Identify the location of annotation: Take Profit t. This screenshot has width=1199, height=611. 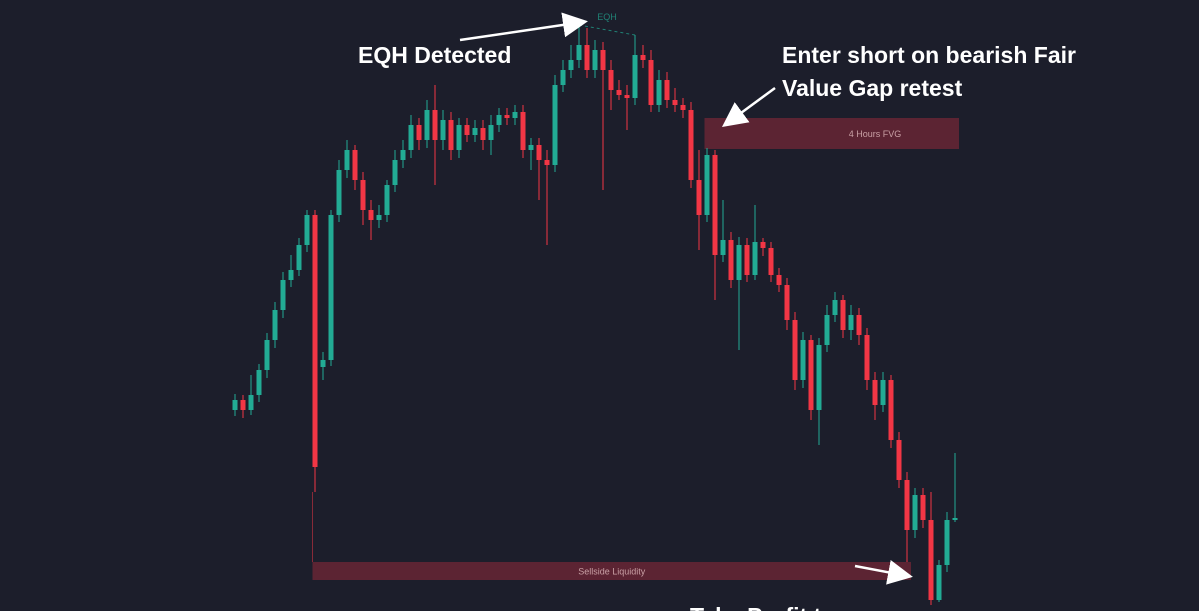
(756, 607).